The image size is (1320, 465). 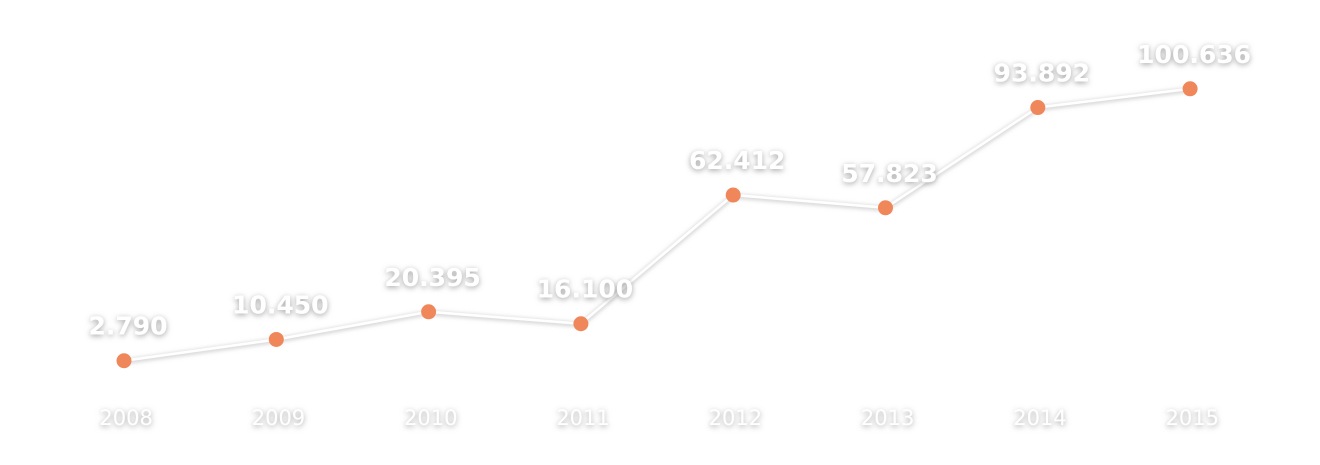 I want to click on x-tick-label: 2015, so click(x=1192, y=418).